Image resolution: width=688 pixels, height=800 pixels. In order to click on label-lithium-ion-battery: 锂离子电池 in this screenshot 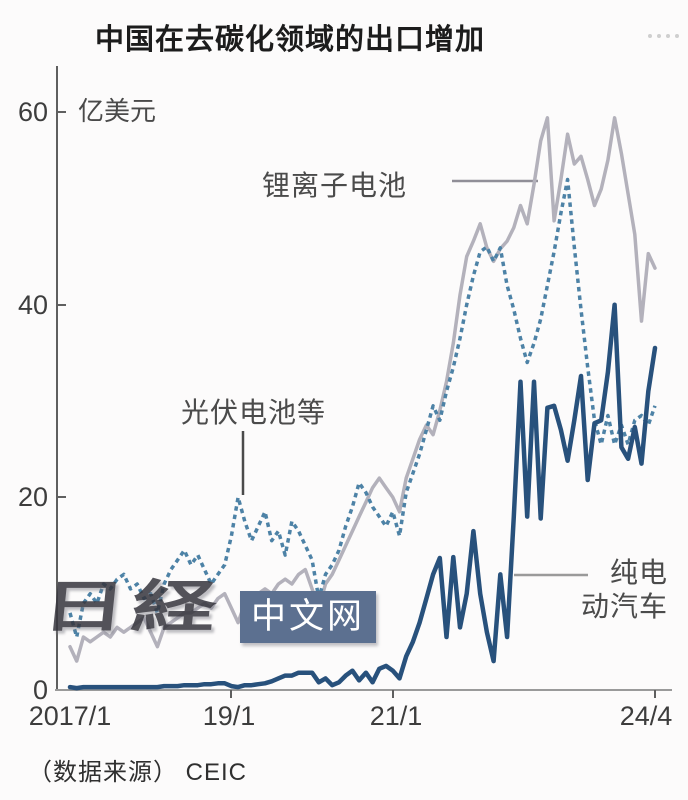, I will do `click(335, 185)`.